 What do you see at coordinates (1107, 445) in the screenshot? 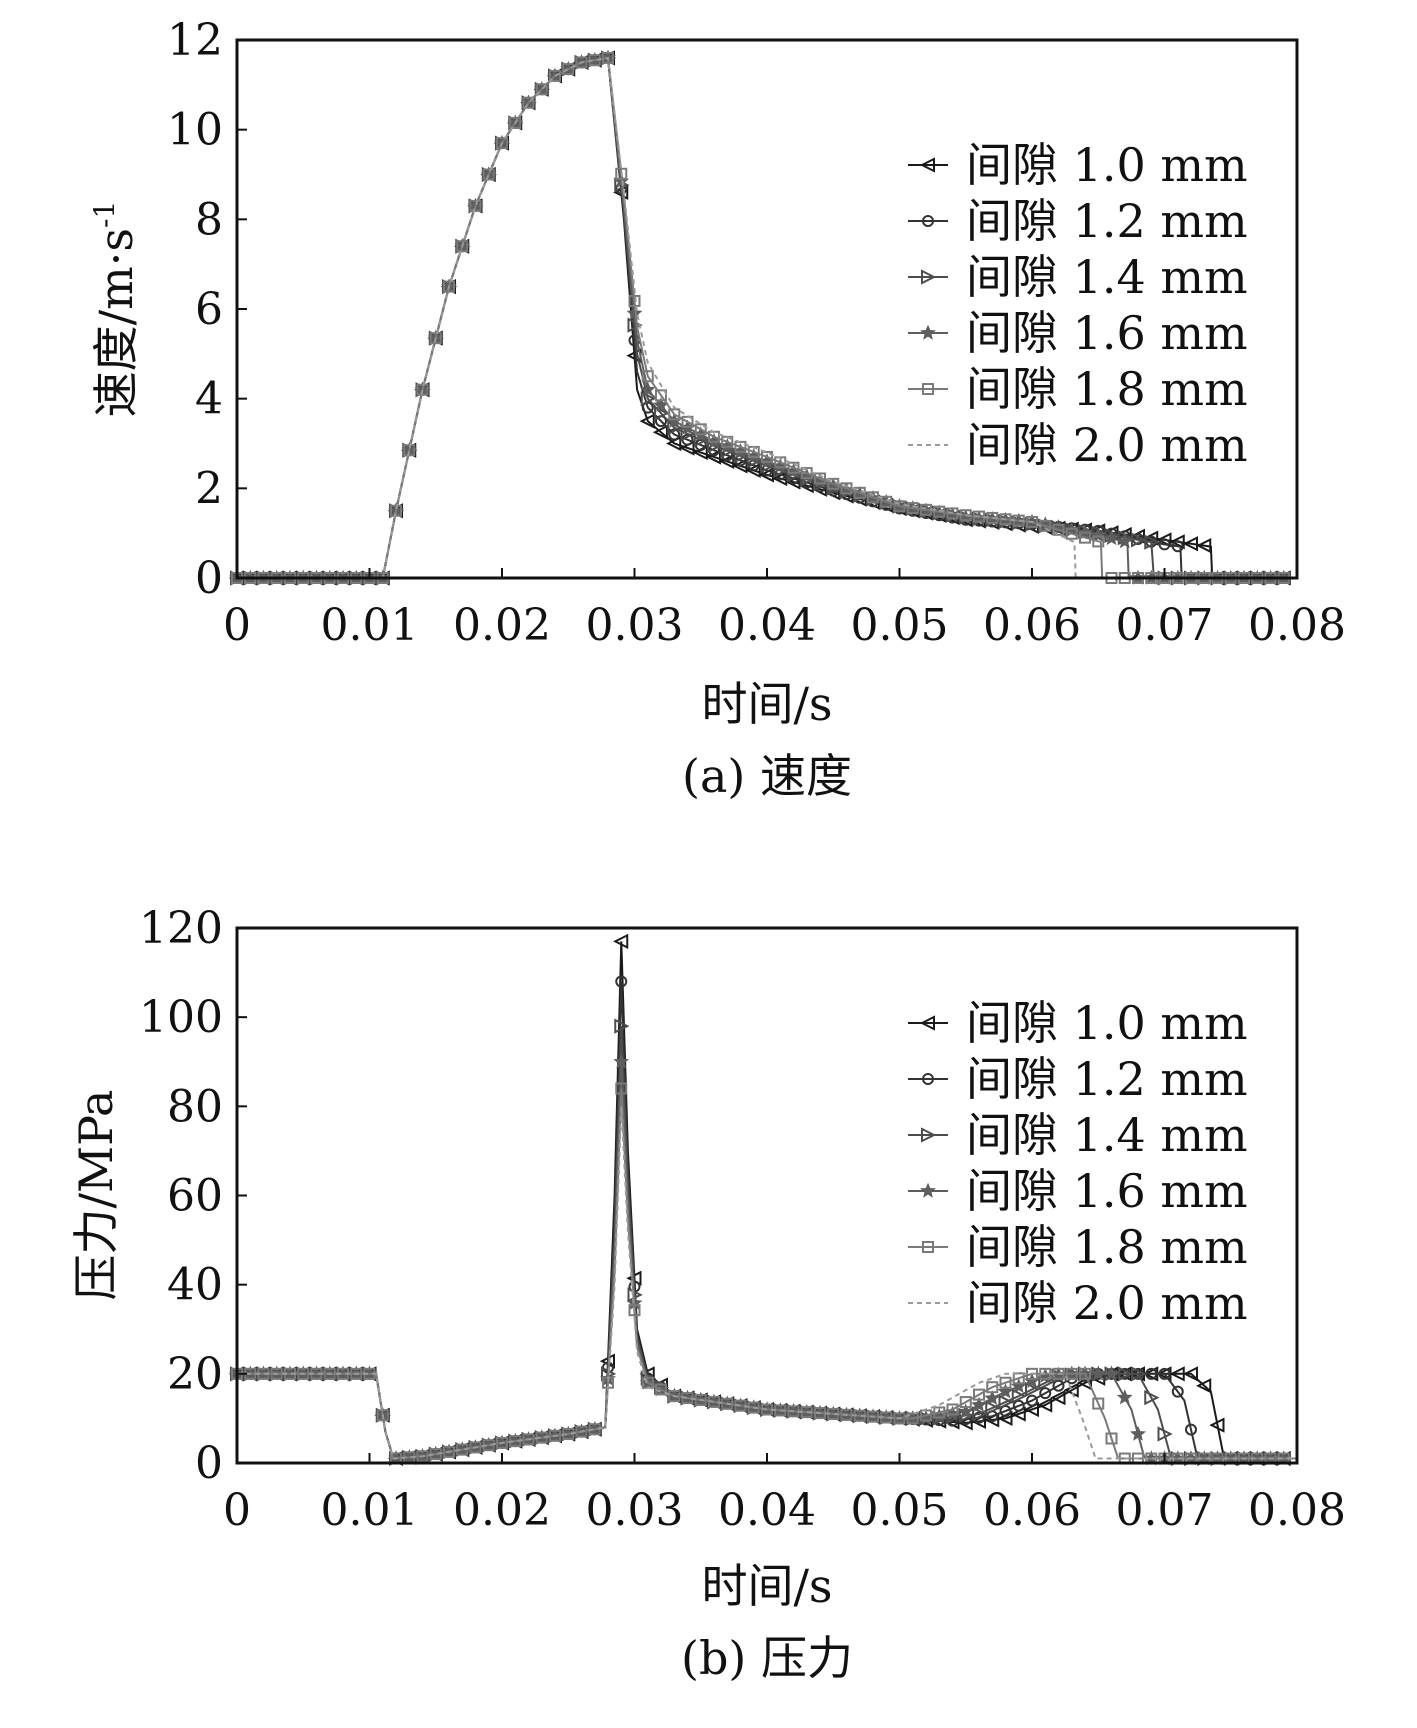
I see `velocity-legend-label: 间隙 2.0 mm` at bounding box center [1107, 445].